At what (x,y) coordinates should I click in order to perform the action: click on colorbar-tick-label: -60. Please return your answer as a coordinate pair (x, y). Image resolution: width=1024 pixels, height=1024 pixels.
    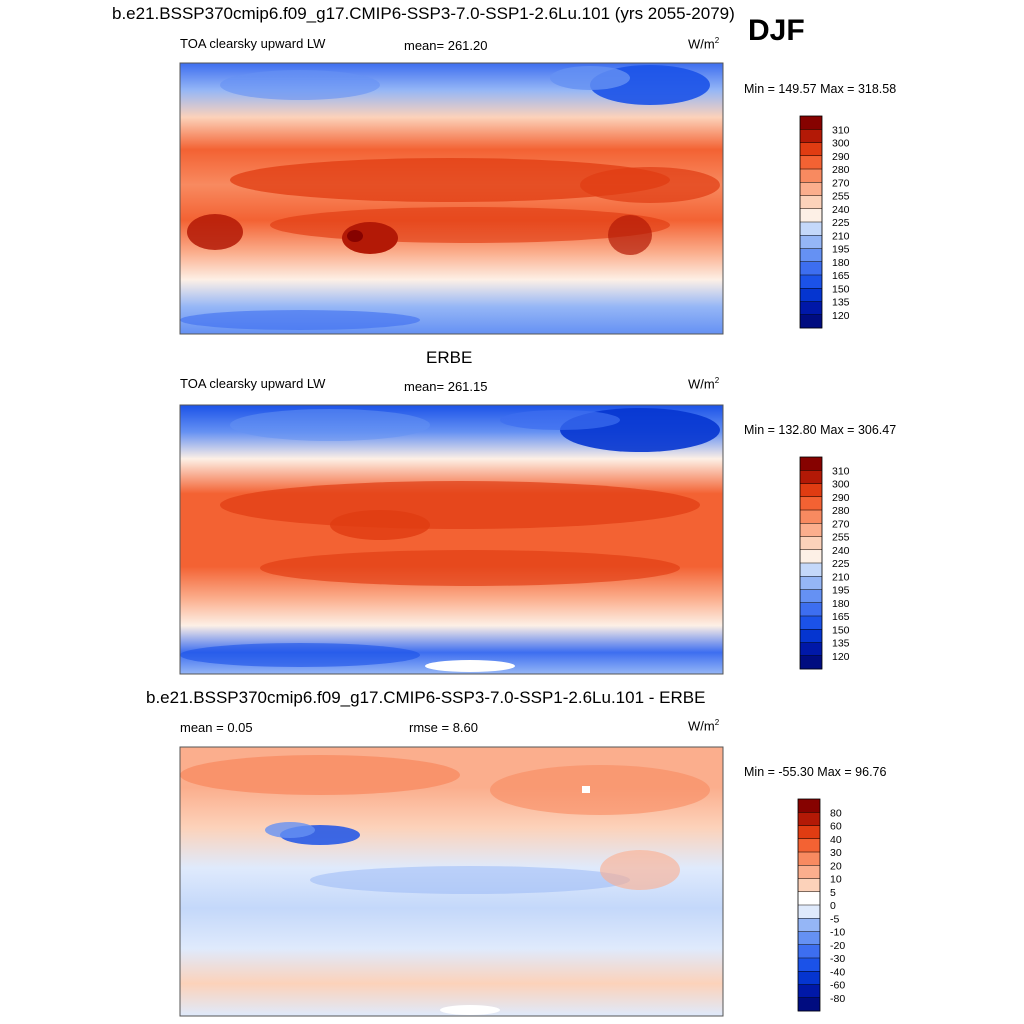
    Looking at the image, I should click on (837, 986).